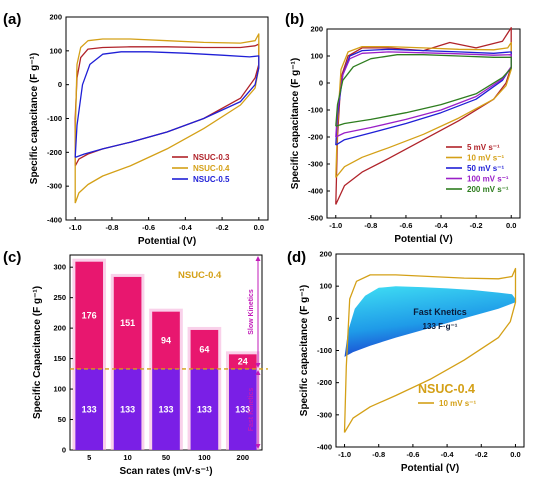 This screenshot has height=485, width=550. Describe the element at coordinates (54, 220) in the screenshot. I see `y-tick-label: -400` at that location.